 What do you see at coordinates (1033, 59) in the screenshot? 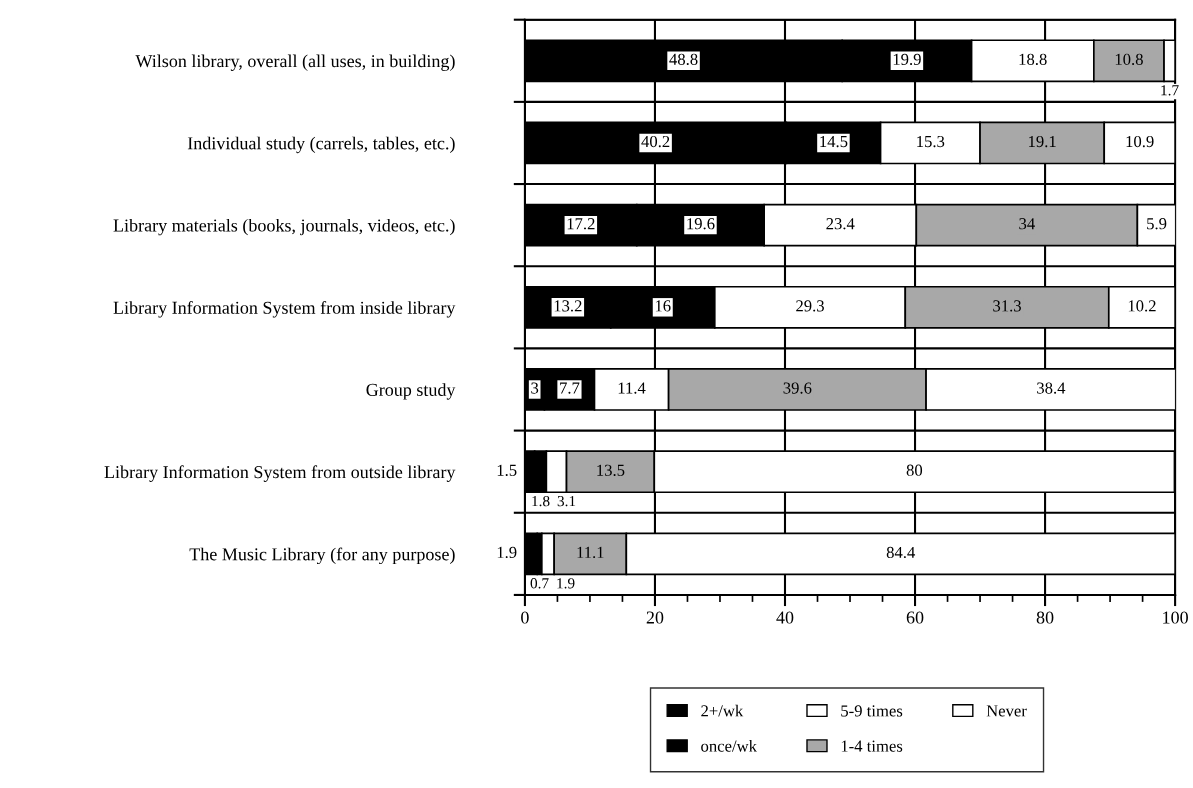
I see `data-label: 18.8` at bounding box center [1033, 59].